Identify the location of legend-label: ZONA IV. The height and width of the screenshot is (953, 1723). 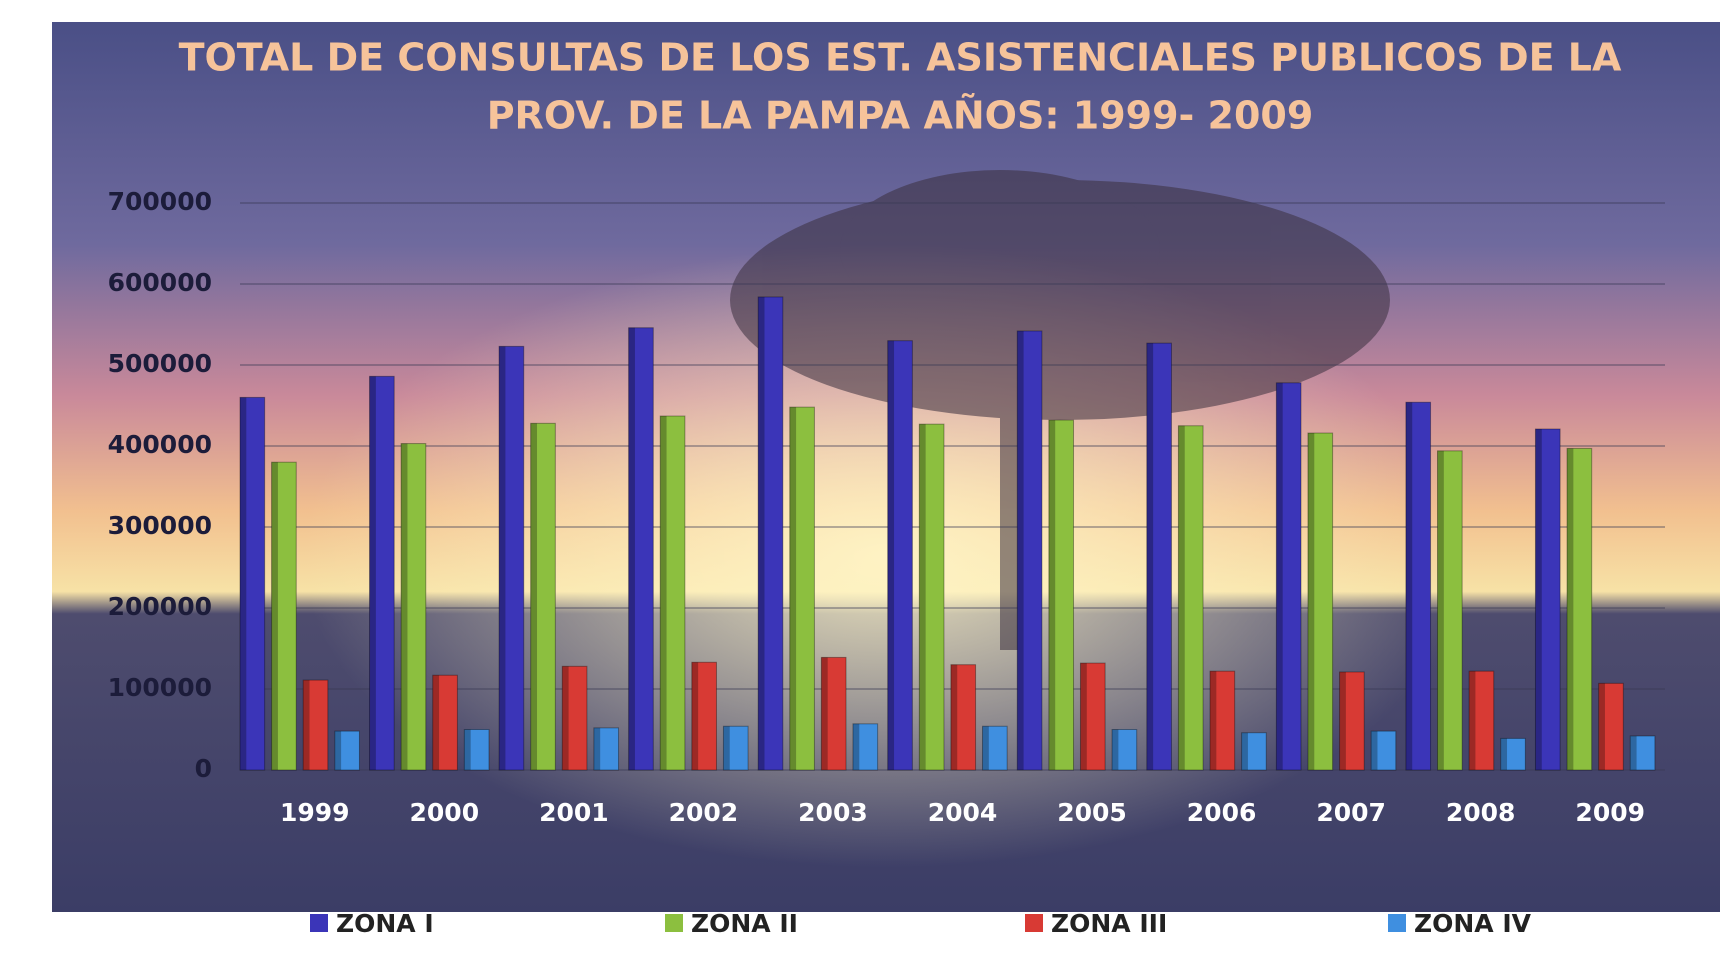
(1473, 923).